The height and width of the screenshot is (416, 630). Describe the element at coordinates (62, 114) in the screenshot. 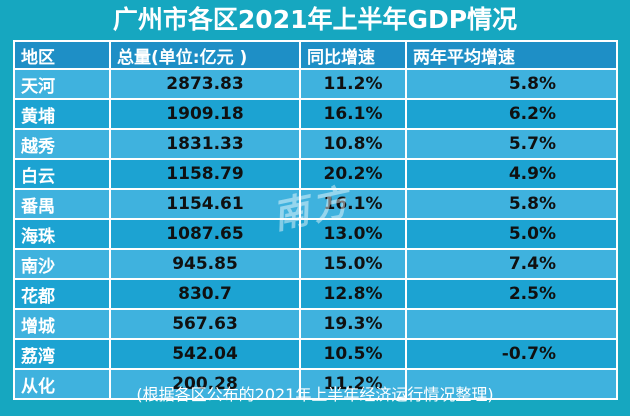

I see `cell-district: 黄埔` at that location.